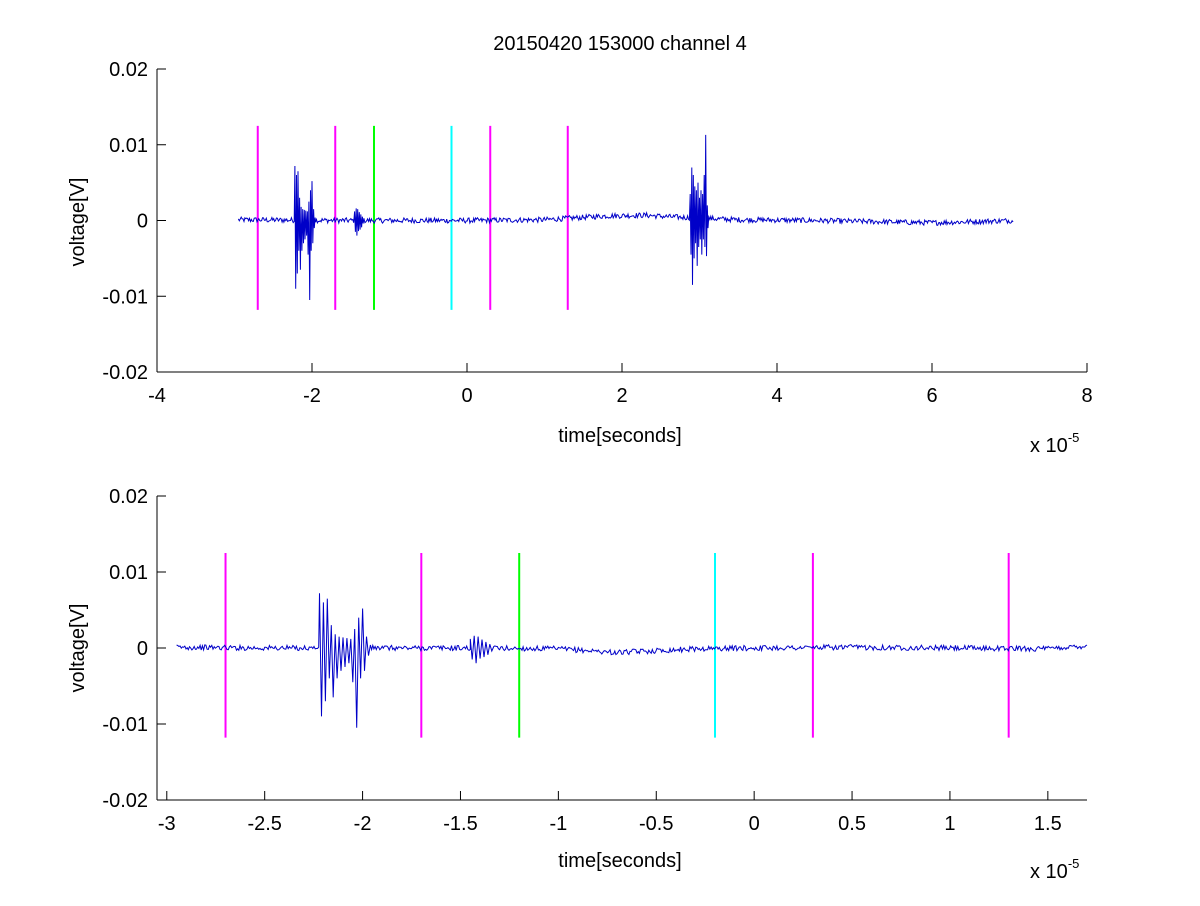  I want to click on bottom-x-tick-label: -1.5, so click(460, 824).